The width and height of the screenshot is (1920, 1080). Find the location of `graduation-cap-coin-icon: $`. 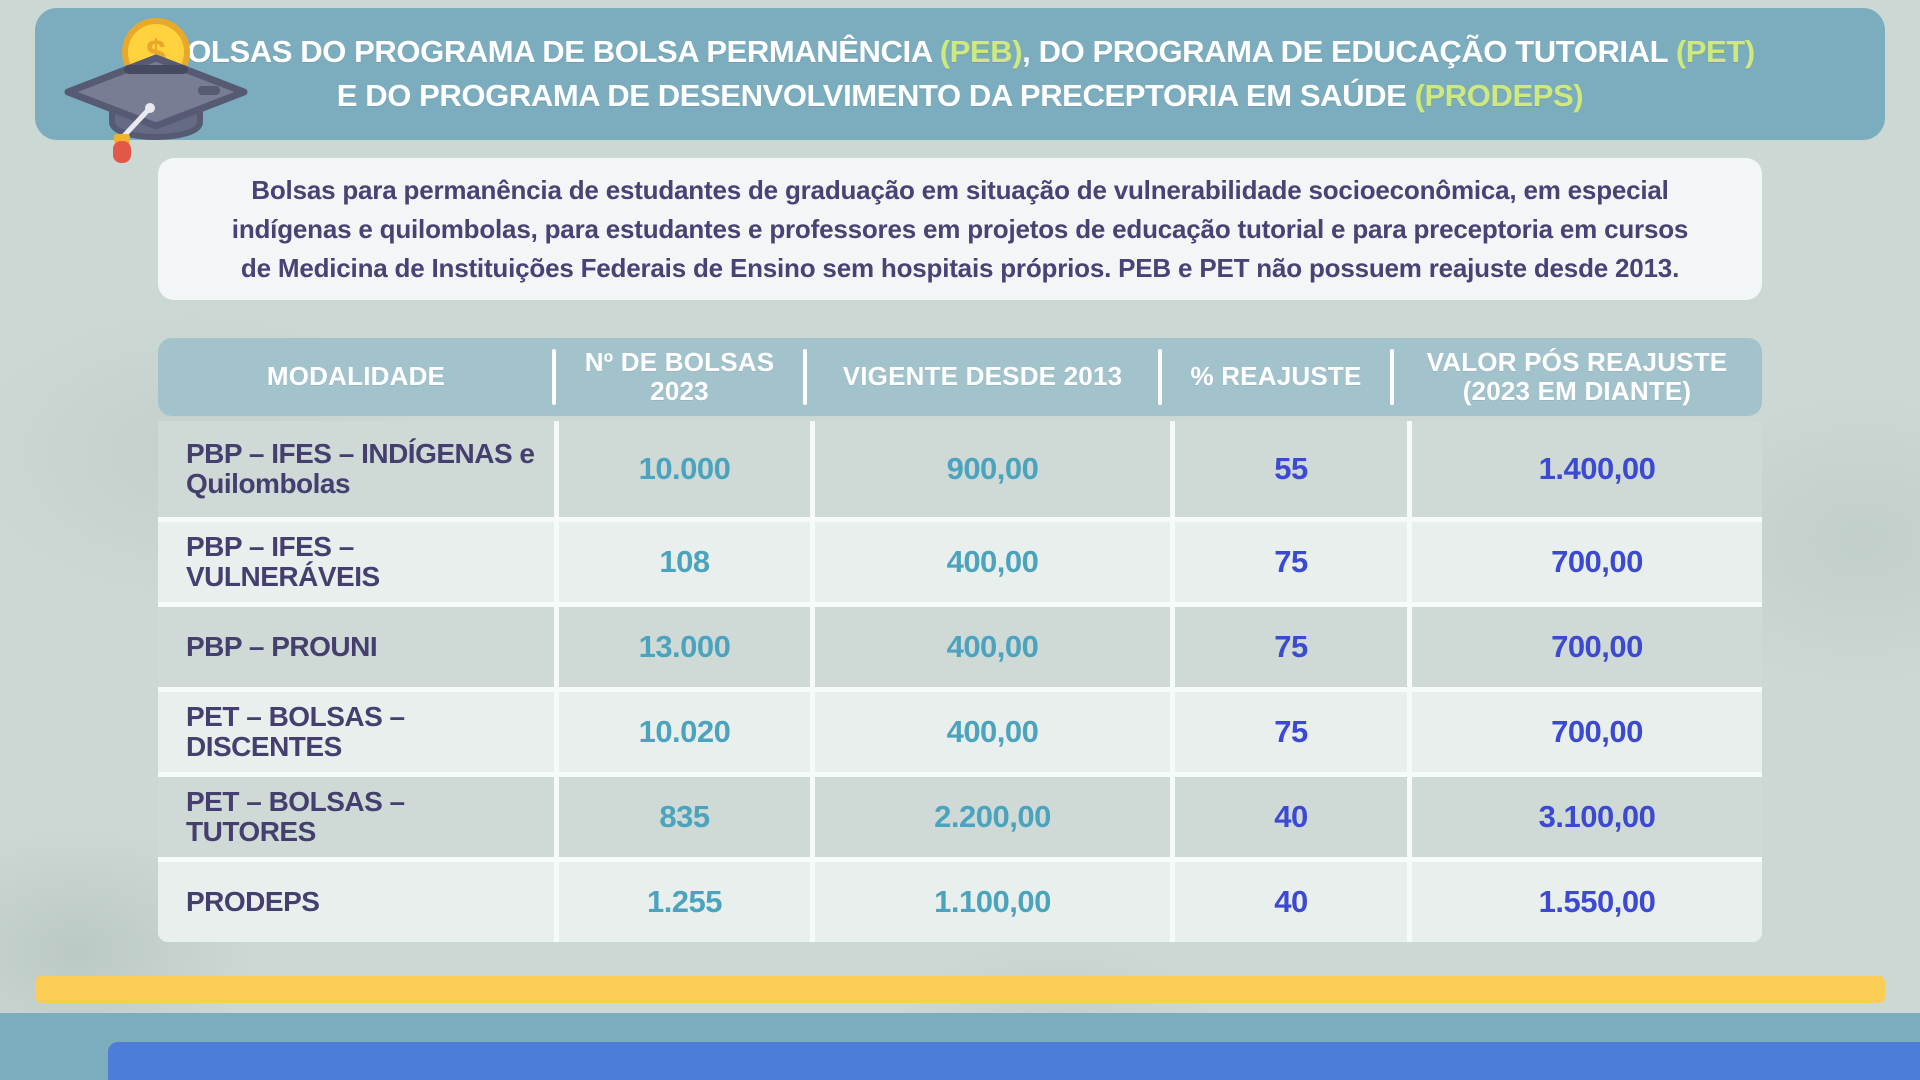

graduation-cap-coin-icon: $ is located at coordinates (156, 90).